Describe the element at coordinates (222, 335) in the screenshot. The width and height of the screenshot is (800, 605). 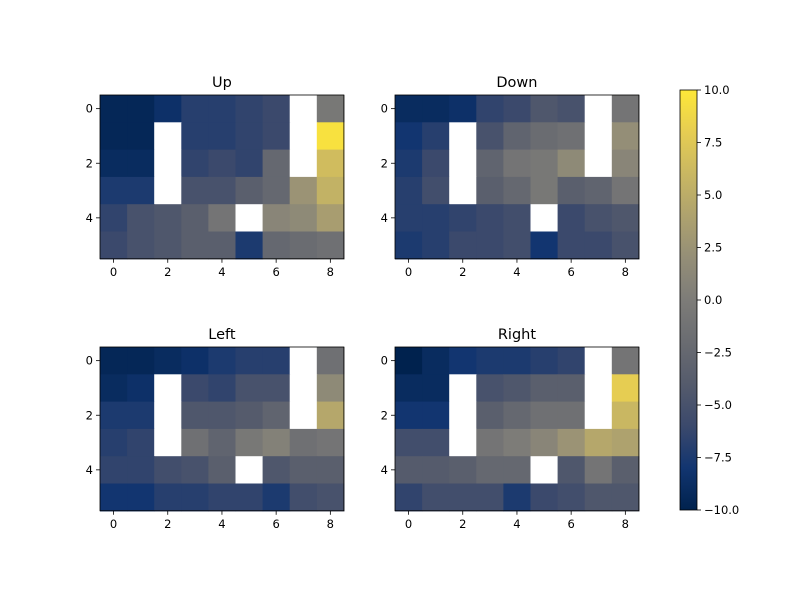
I see `panel-title: Left` at that location.